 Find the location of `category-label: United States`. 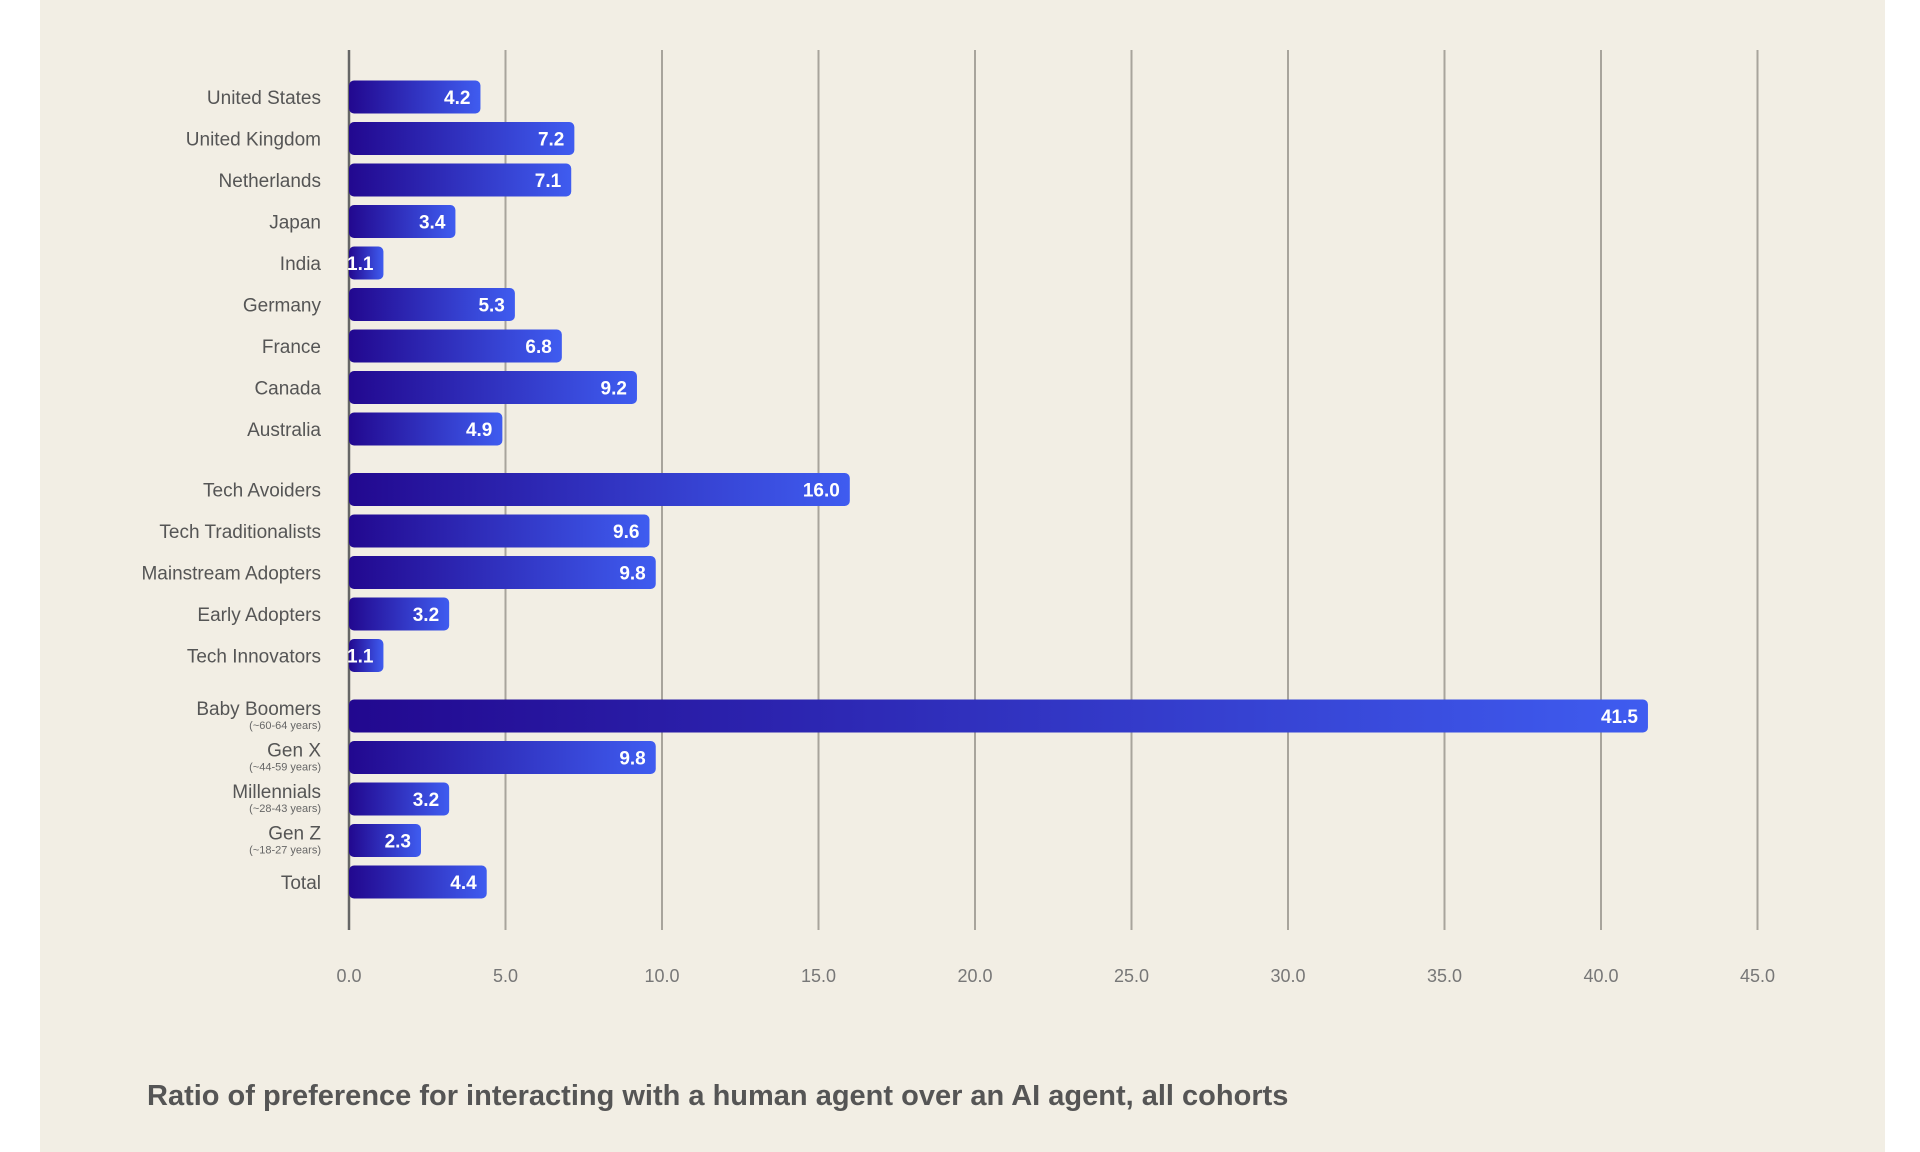

category-label: United States is located at coordinates (264, 98).